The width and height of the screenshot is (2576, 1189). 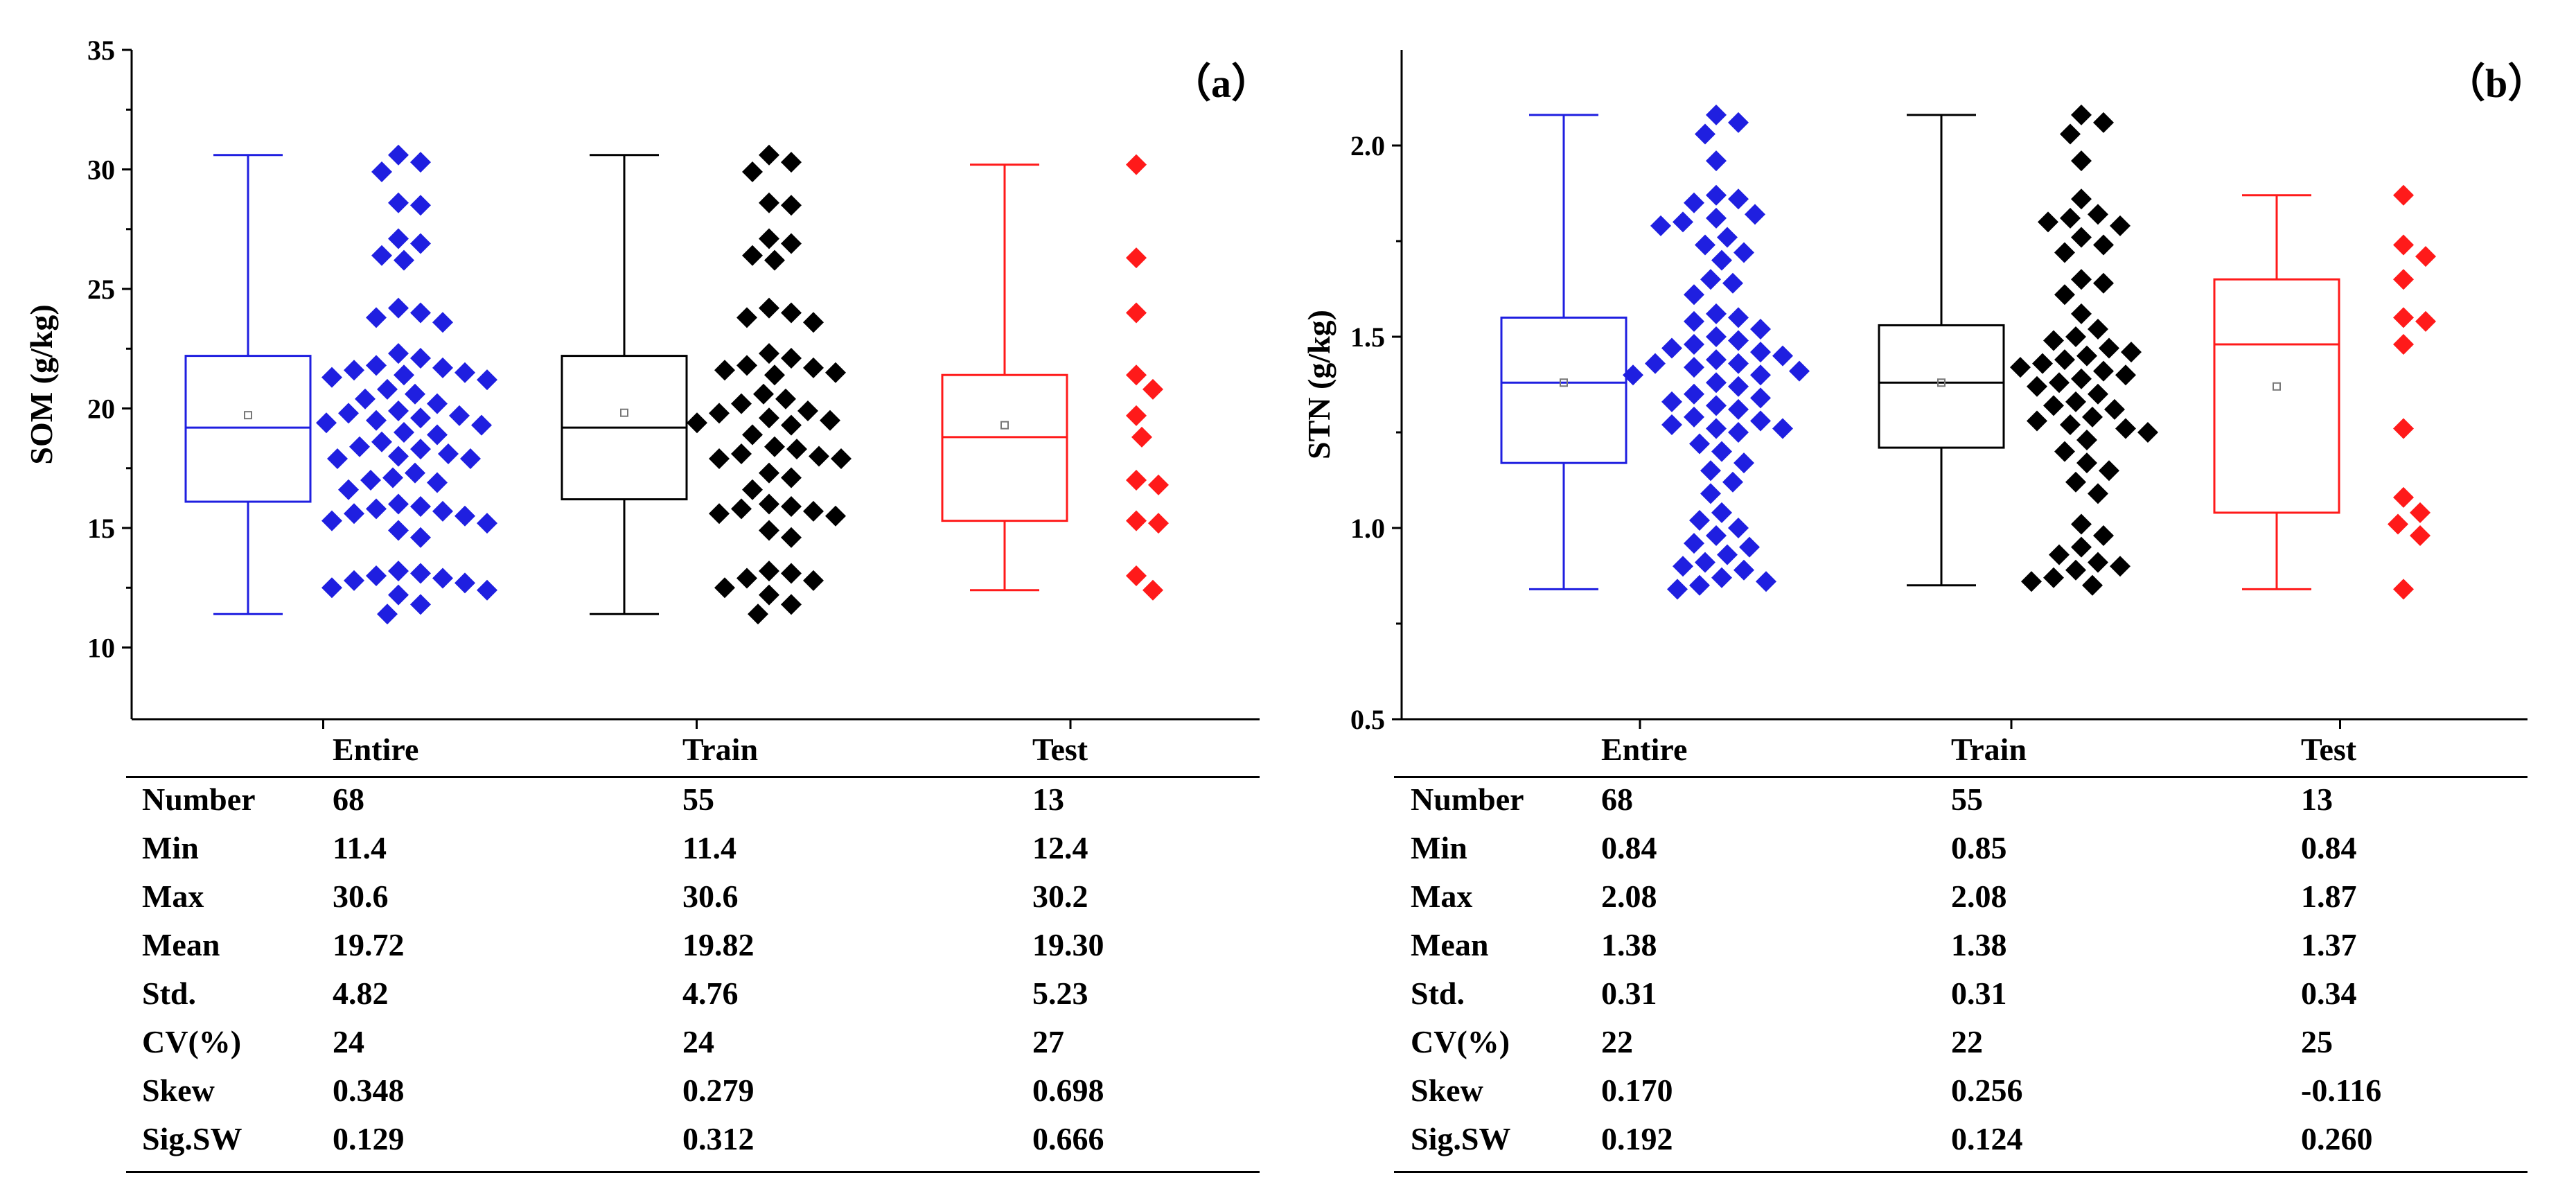 I want to click on panel-a-table-cell: 30.2, so click(x=1060, y=897).